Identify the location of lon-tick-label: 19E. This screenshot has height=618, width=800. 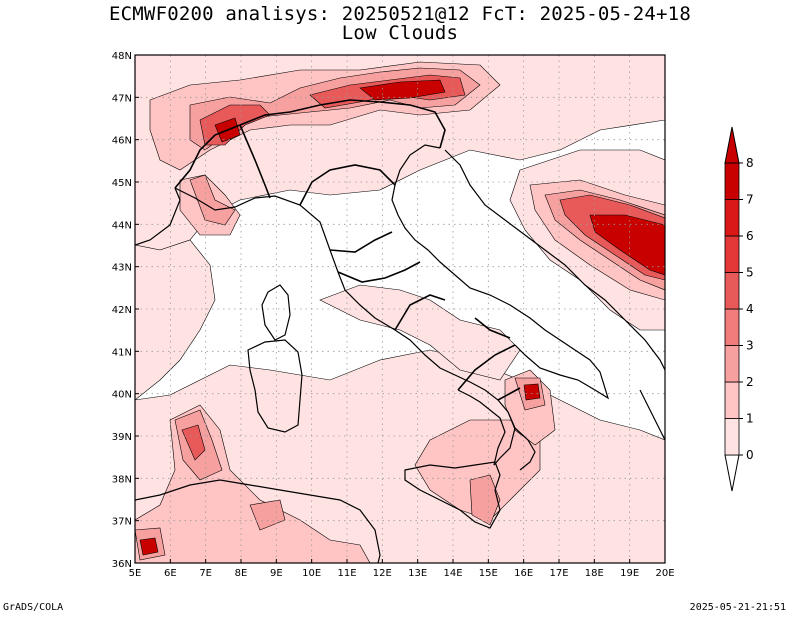
(629, 573).